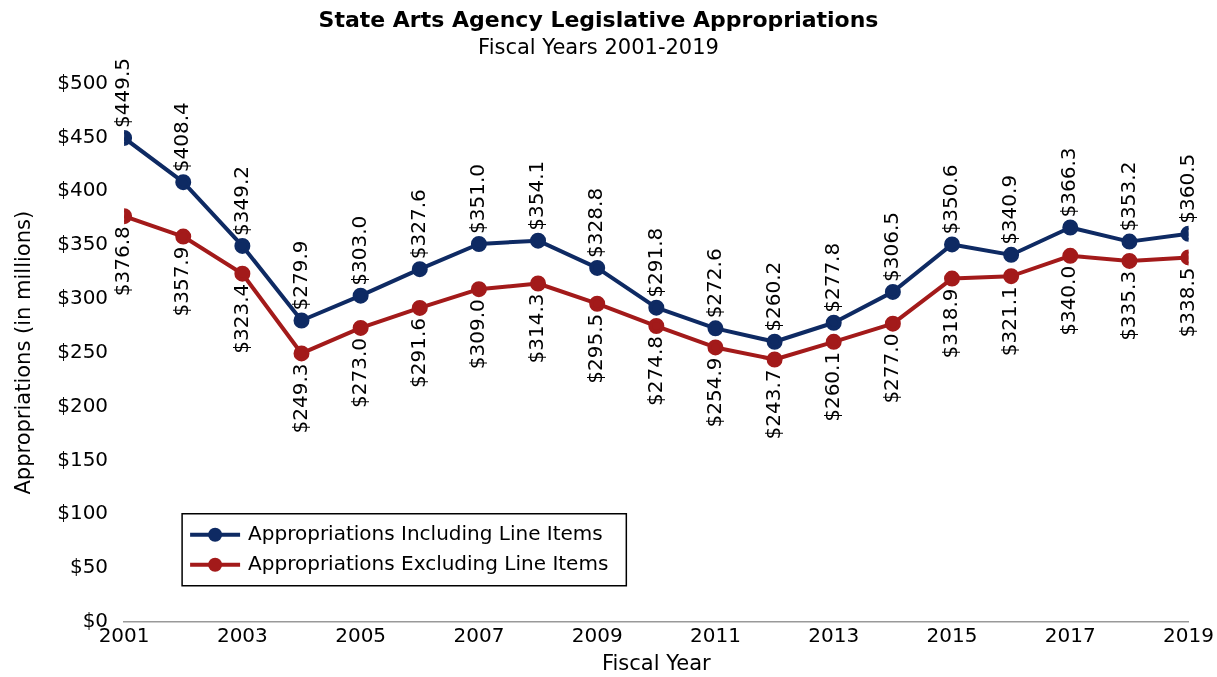 Image resolution: width=1217 pixels, height=677 pixels. What do you see at coordinates (242, 635) in the screenshot?
I see `x-tick-label: 2003` at bounding box center [242, 635].